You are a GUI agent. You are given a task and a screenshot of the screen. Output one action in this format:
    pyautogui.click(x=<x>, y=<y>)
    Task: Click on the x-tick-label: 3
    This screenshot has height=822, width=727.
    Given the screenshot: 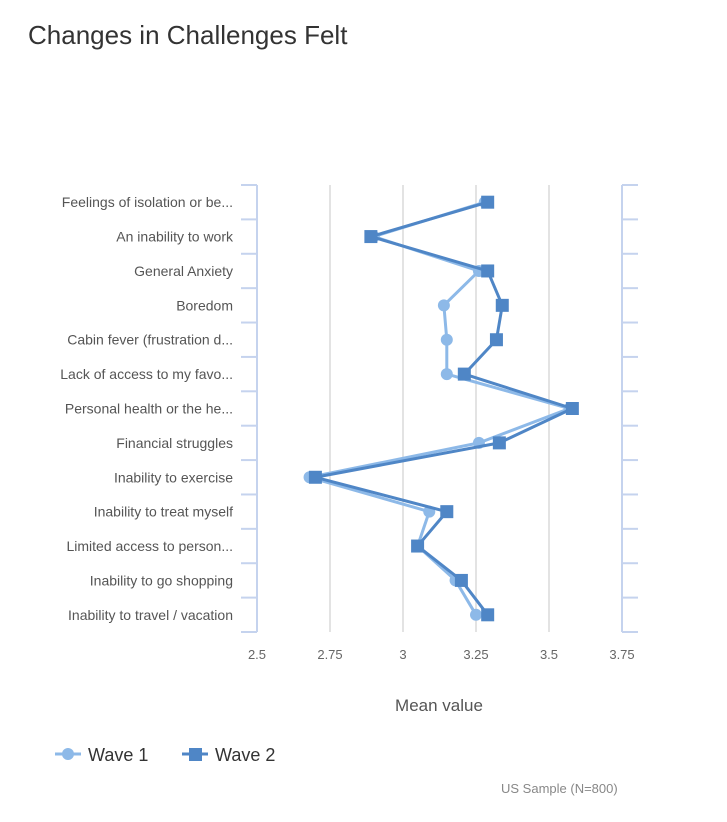 What is the action you would take?
    pyautogui.click(x=402, y=654)
    